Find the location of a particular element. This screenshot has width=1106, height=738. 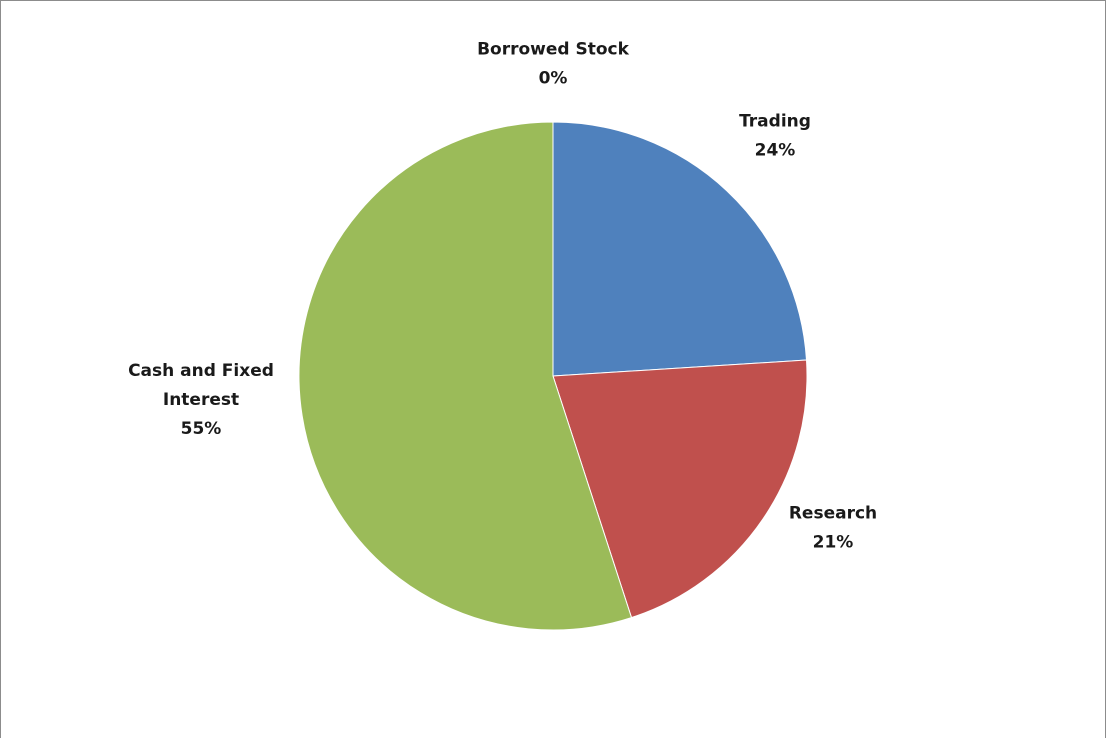

data-label-line: Interest is located at coordinates (201, 400).